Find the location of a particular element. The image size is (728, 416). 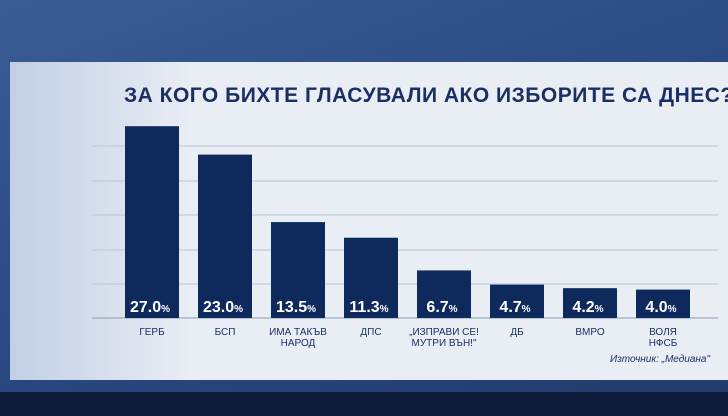

value-label-0: 27.0% is located at coordinates (150, 307).